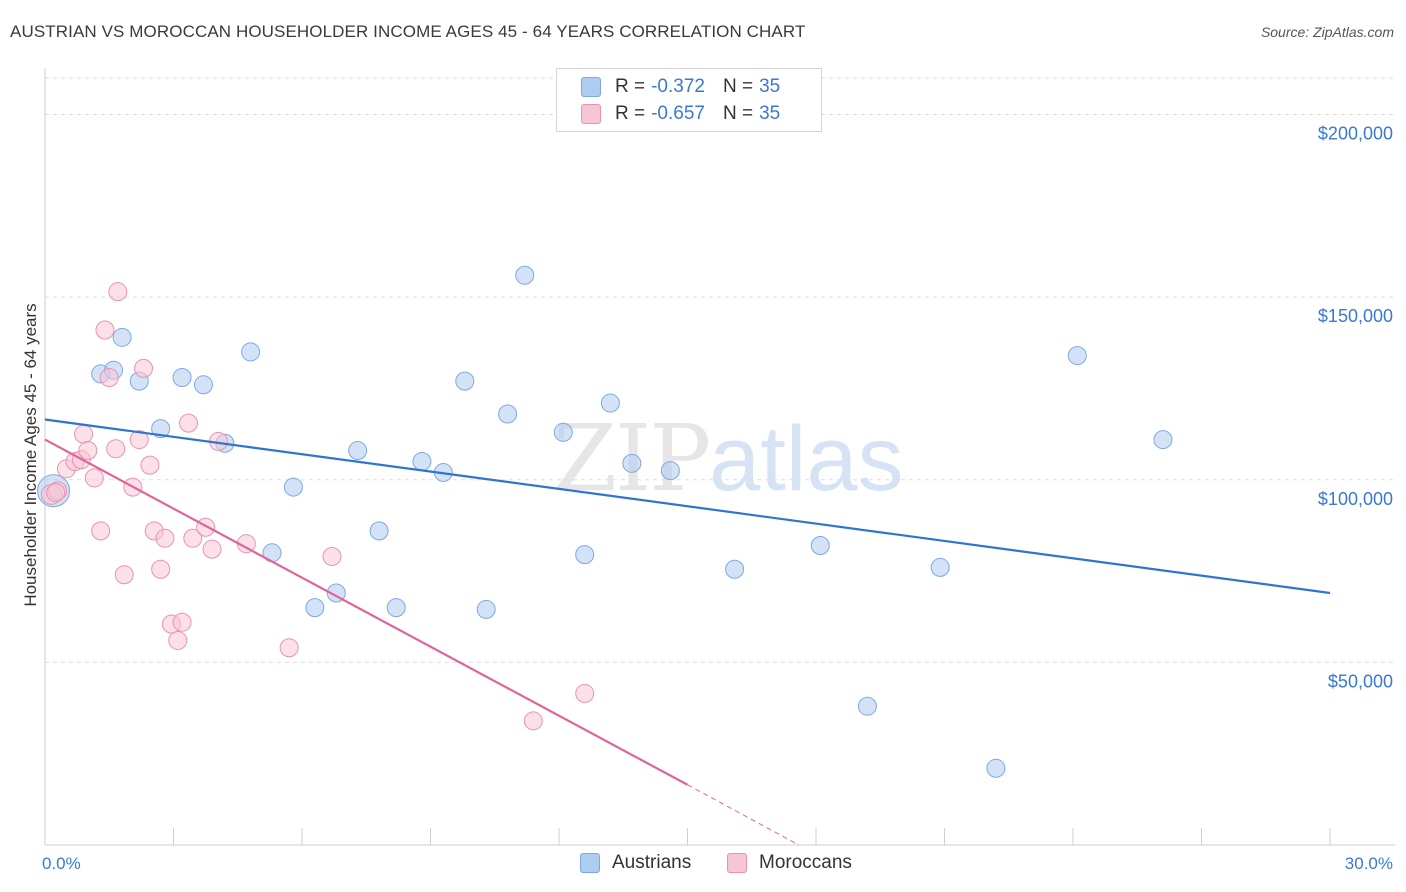 The height and width of the screenshot is (892, 1406). I want to click on y-tick-label: $150,000, so click(1355, 316).